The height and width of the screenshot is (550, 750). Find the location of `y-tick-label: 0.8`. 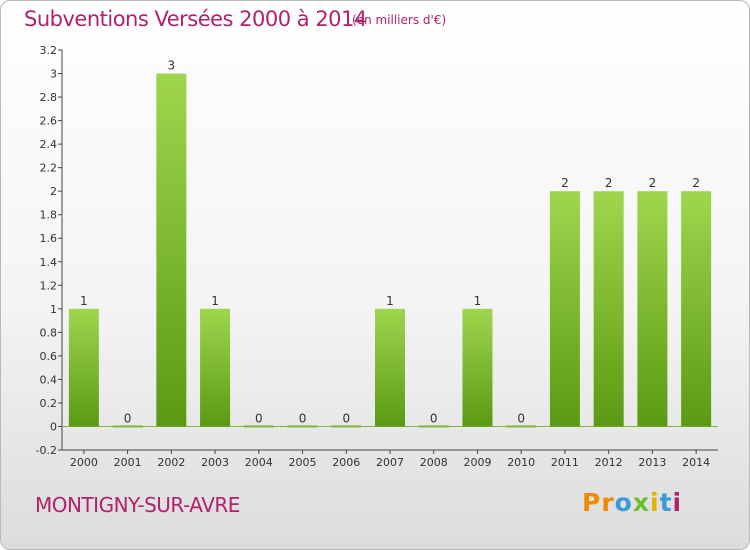

y-tick-label: 0.8 is located at coordinates (49, 332).